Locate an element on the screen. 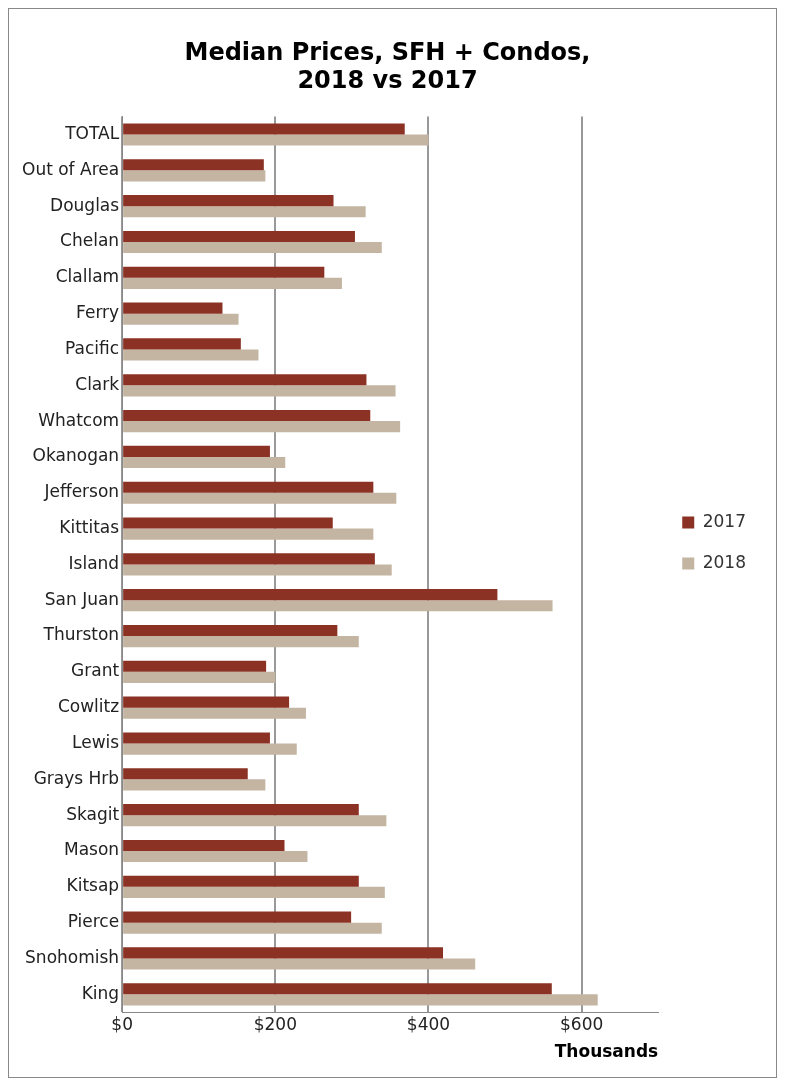 The image size is (785, 1086). legend-label: 2018 is located at coordinates (724, 561).